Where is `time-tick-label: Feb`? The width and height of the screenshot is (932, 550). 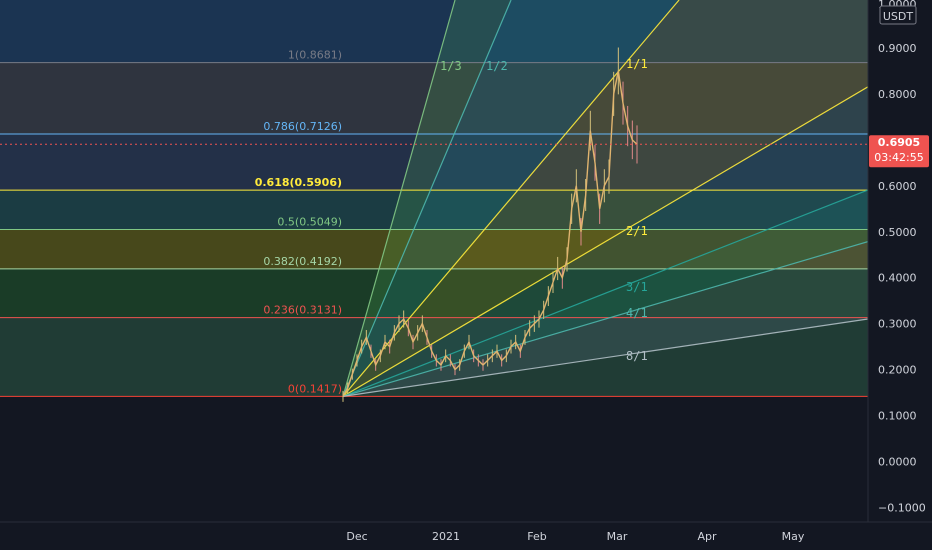 time-tick-label: Feb is located at coordinates (536, 536).